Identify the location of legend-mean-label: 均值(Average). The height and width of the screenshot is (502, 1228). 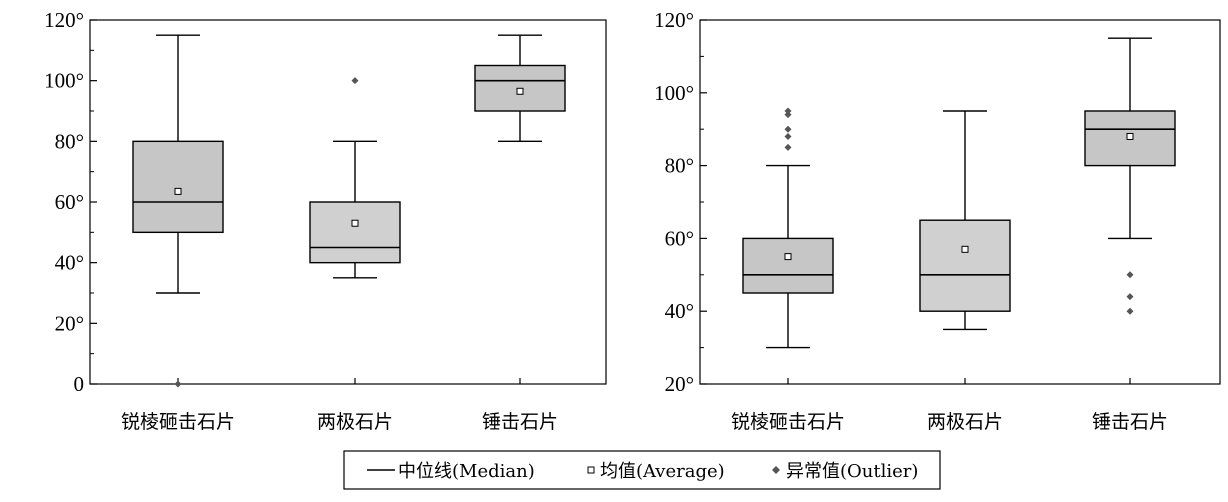
(662, 471).